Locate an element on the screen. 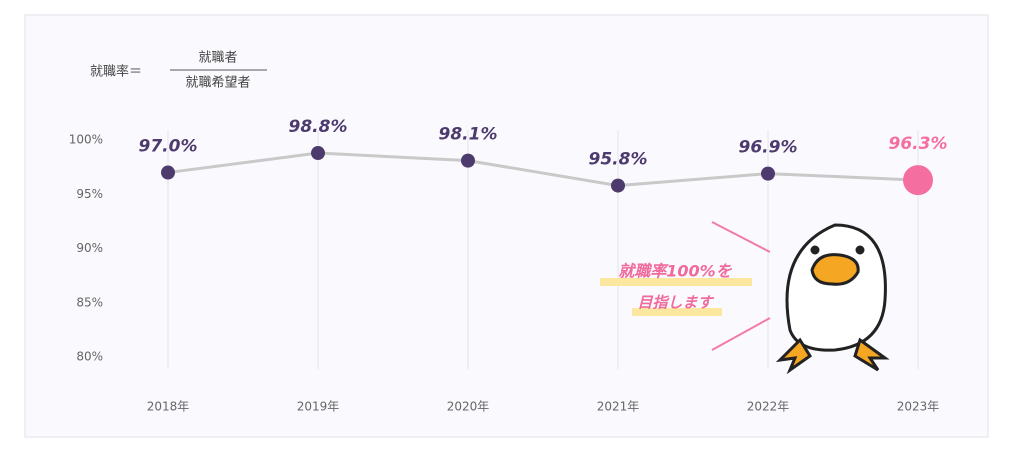 The height and width of the screenshot is (455, 1024). x-tick-label: 2023年 is located at coordinates (918, 407).